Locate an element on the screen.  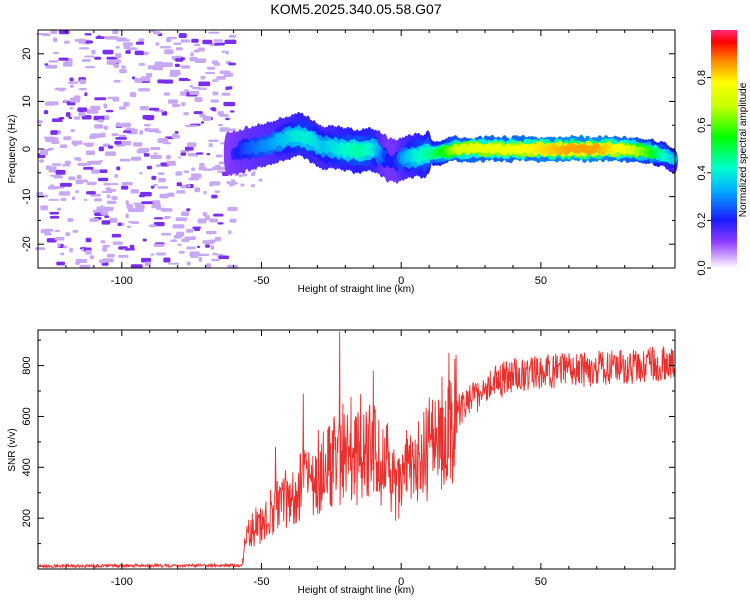
colorbar-tick-label: 0.4 is located at coordinates (702, 172).